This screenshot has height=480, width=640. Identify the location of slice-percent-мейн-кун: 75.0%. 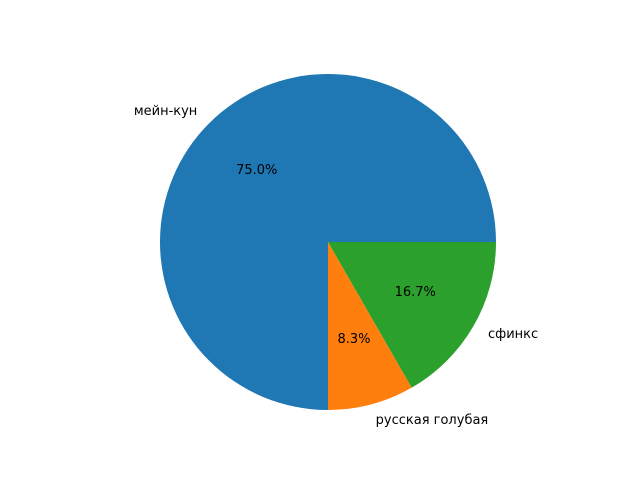
(256, 170).